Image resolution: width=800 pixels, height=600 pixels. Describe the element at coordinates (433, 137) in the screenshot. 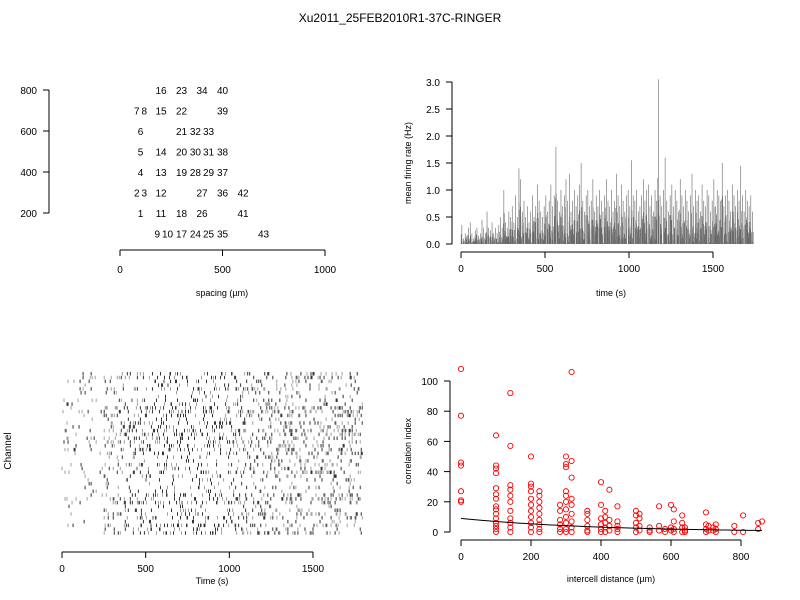

I see `y-tick-label: 2.0` at that location.